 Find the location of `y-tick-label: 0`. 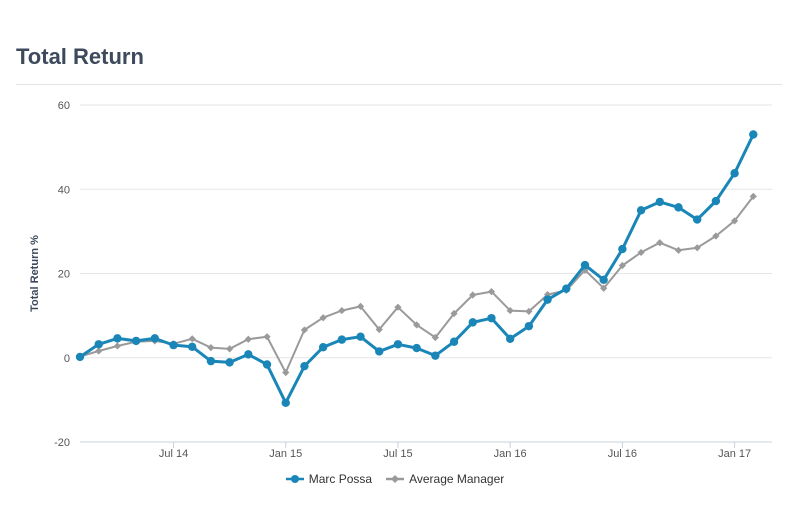

y-tick-label: 0 is located at coordinates (67, 359).